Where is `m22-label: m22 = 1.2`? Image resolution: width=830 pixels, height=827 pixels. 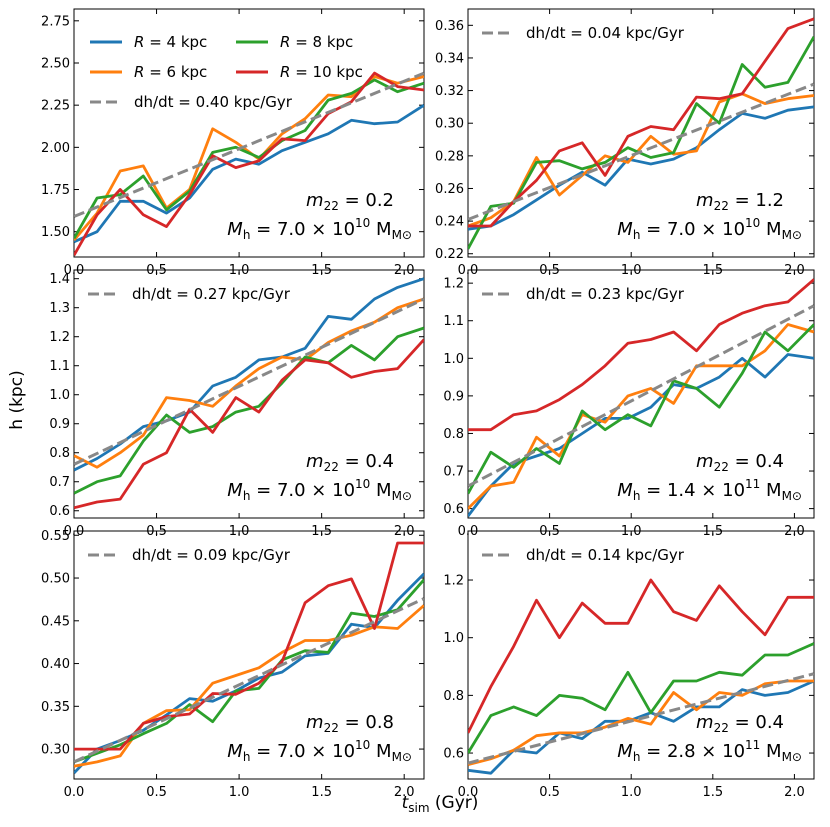 m22-label: m22 = 1.2 is located at coordinates (740, 201).